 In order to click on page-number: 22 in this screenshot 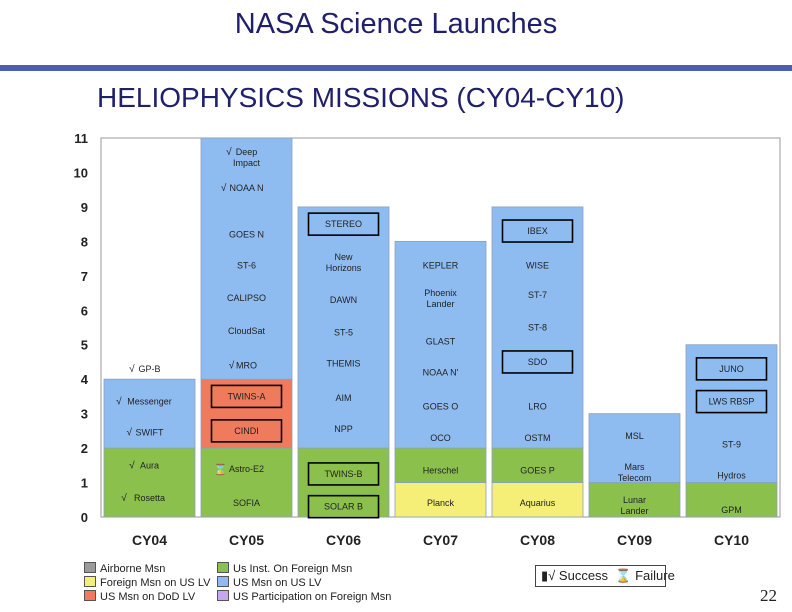, I will do `click(768, 595)`.